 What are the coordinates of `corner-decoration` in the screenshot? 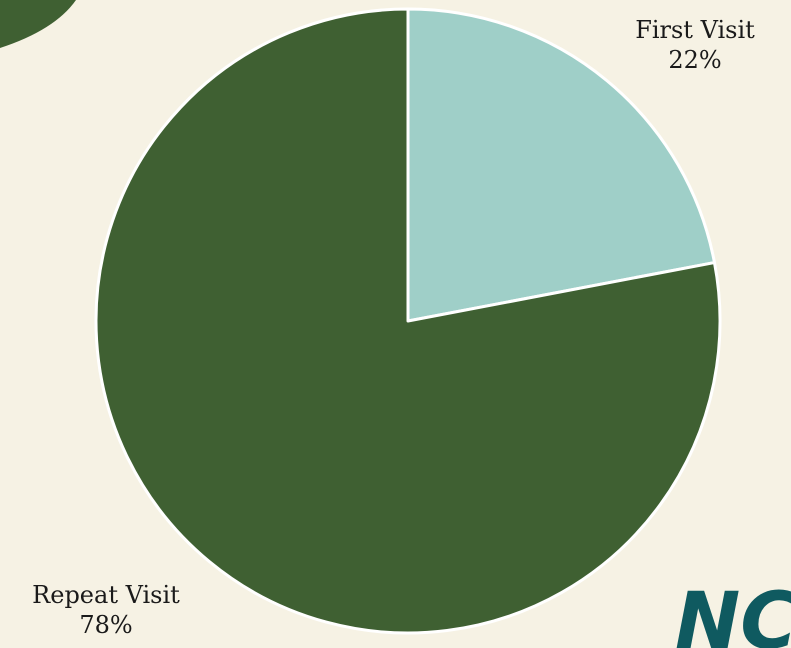 It's located at (38, 24).